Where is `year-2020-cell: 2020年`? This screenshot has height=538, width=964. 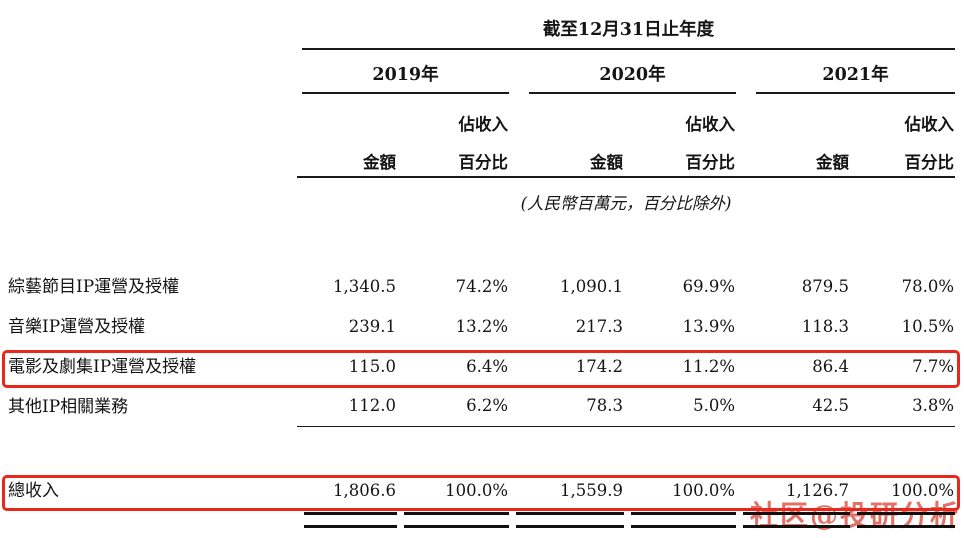 year-2020-cell: 2020年 is located at coordinates (622, 72).